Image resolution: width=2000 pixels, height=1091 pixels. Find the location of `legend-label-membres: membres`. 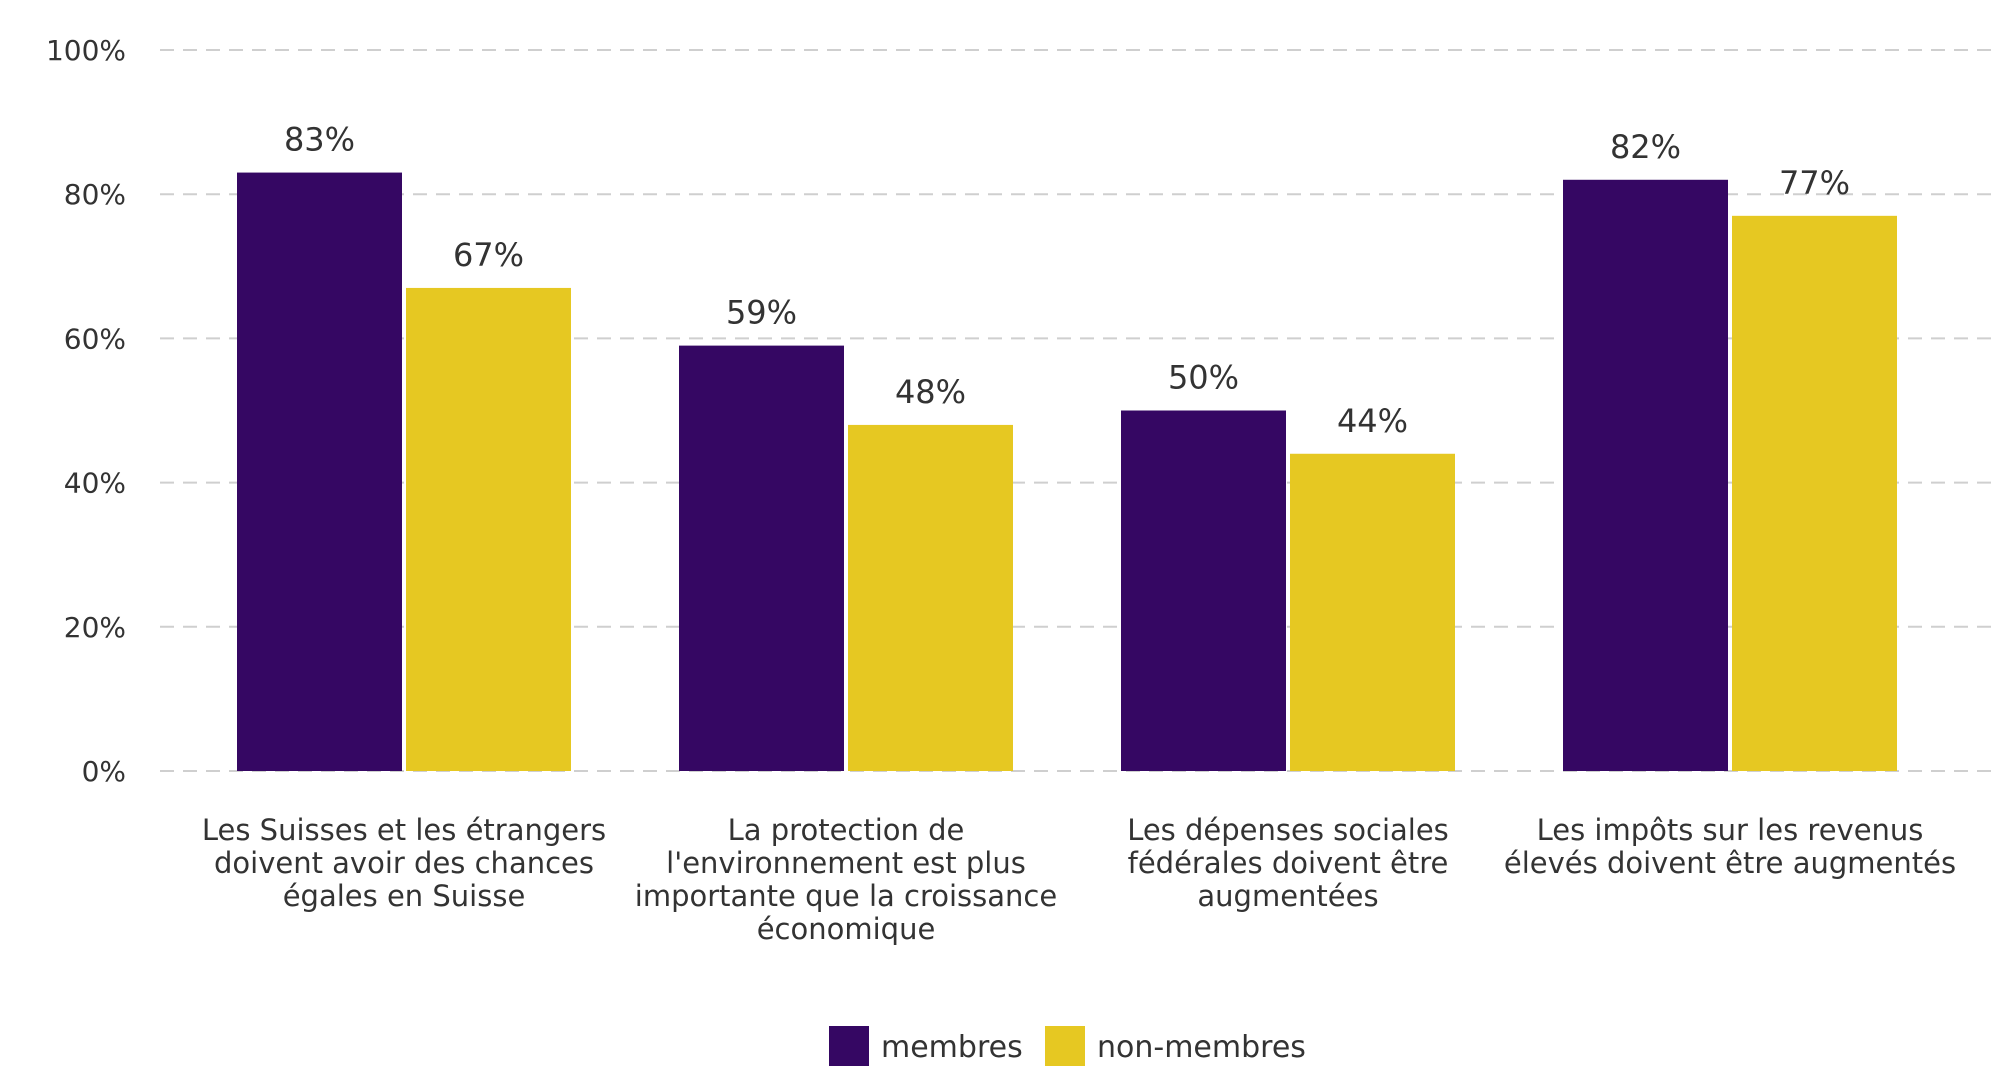

legend-label-membres: membres is located at coordinates (952, 1047).